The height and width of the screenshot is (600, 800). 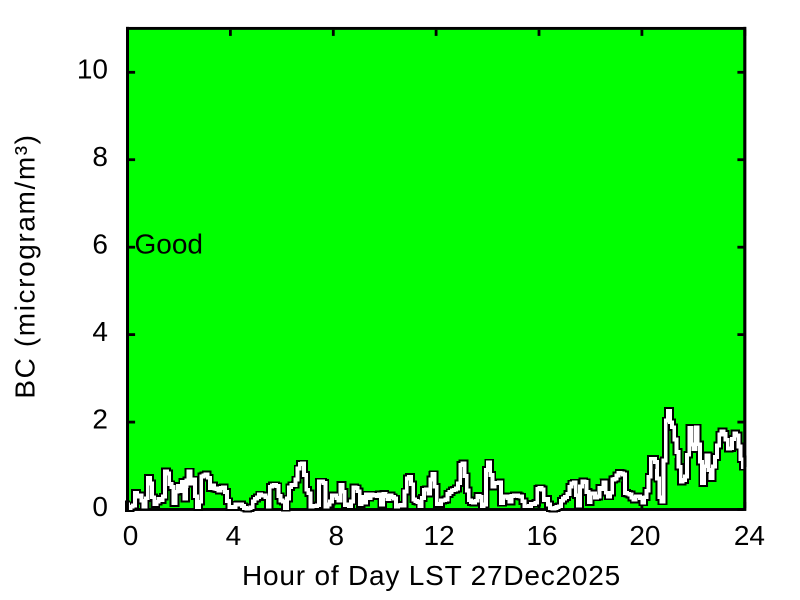 What do you see at coordinates (749, 535) in the screenshot?
I see `svg-text: 24` at bounding box center [749, 535].